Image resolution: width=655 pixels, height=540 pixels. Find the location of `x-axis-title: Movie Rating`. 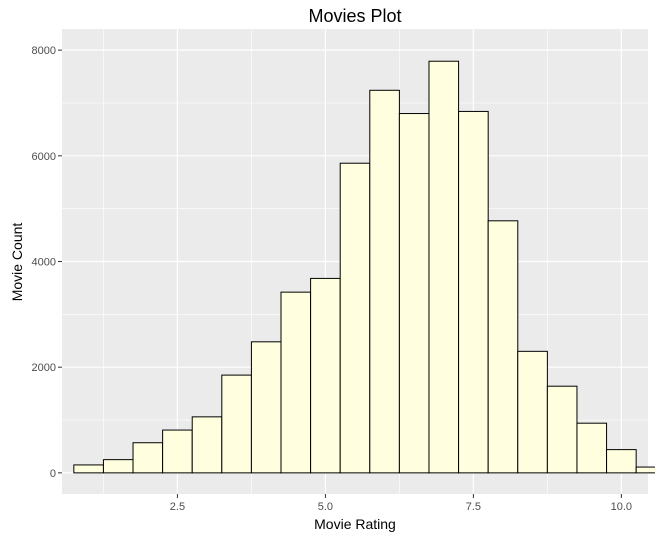

x-axis-title: Movie Rating is located at coordinates (355, 524).